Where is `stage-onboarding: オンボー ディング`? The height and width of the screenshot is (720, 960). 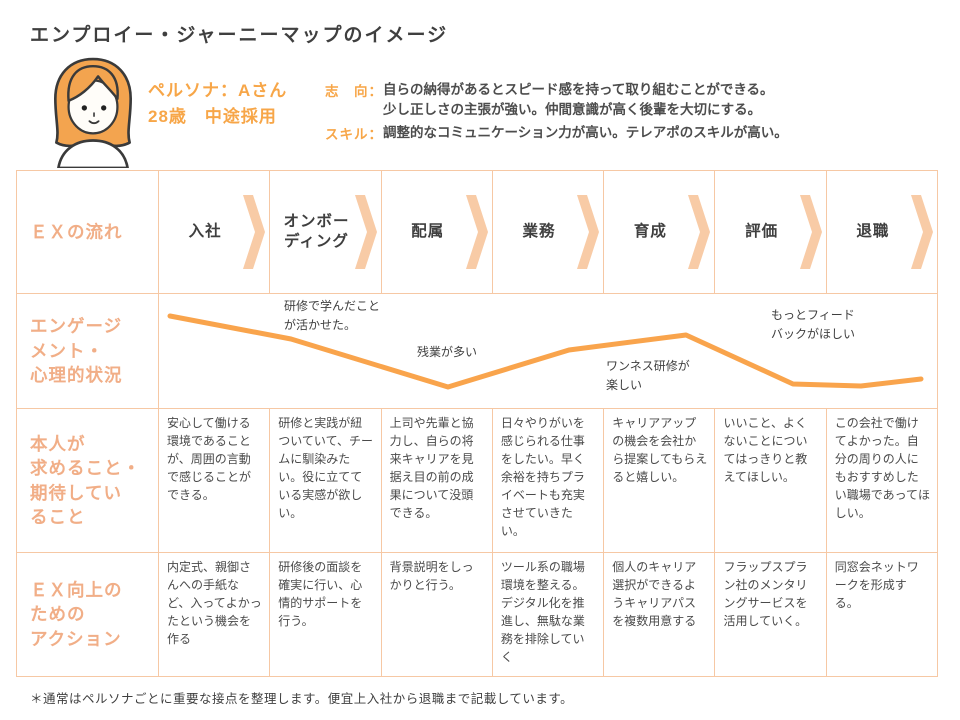 stage-onboarding: オンボー ディング is located at coordinates (326, 232).